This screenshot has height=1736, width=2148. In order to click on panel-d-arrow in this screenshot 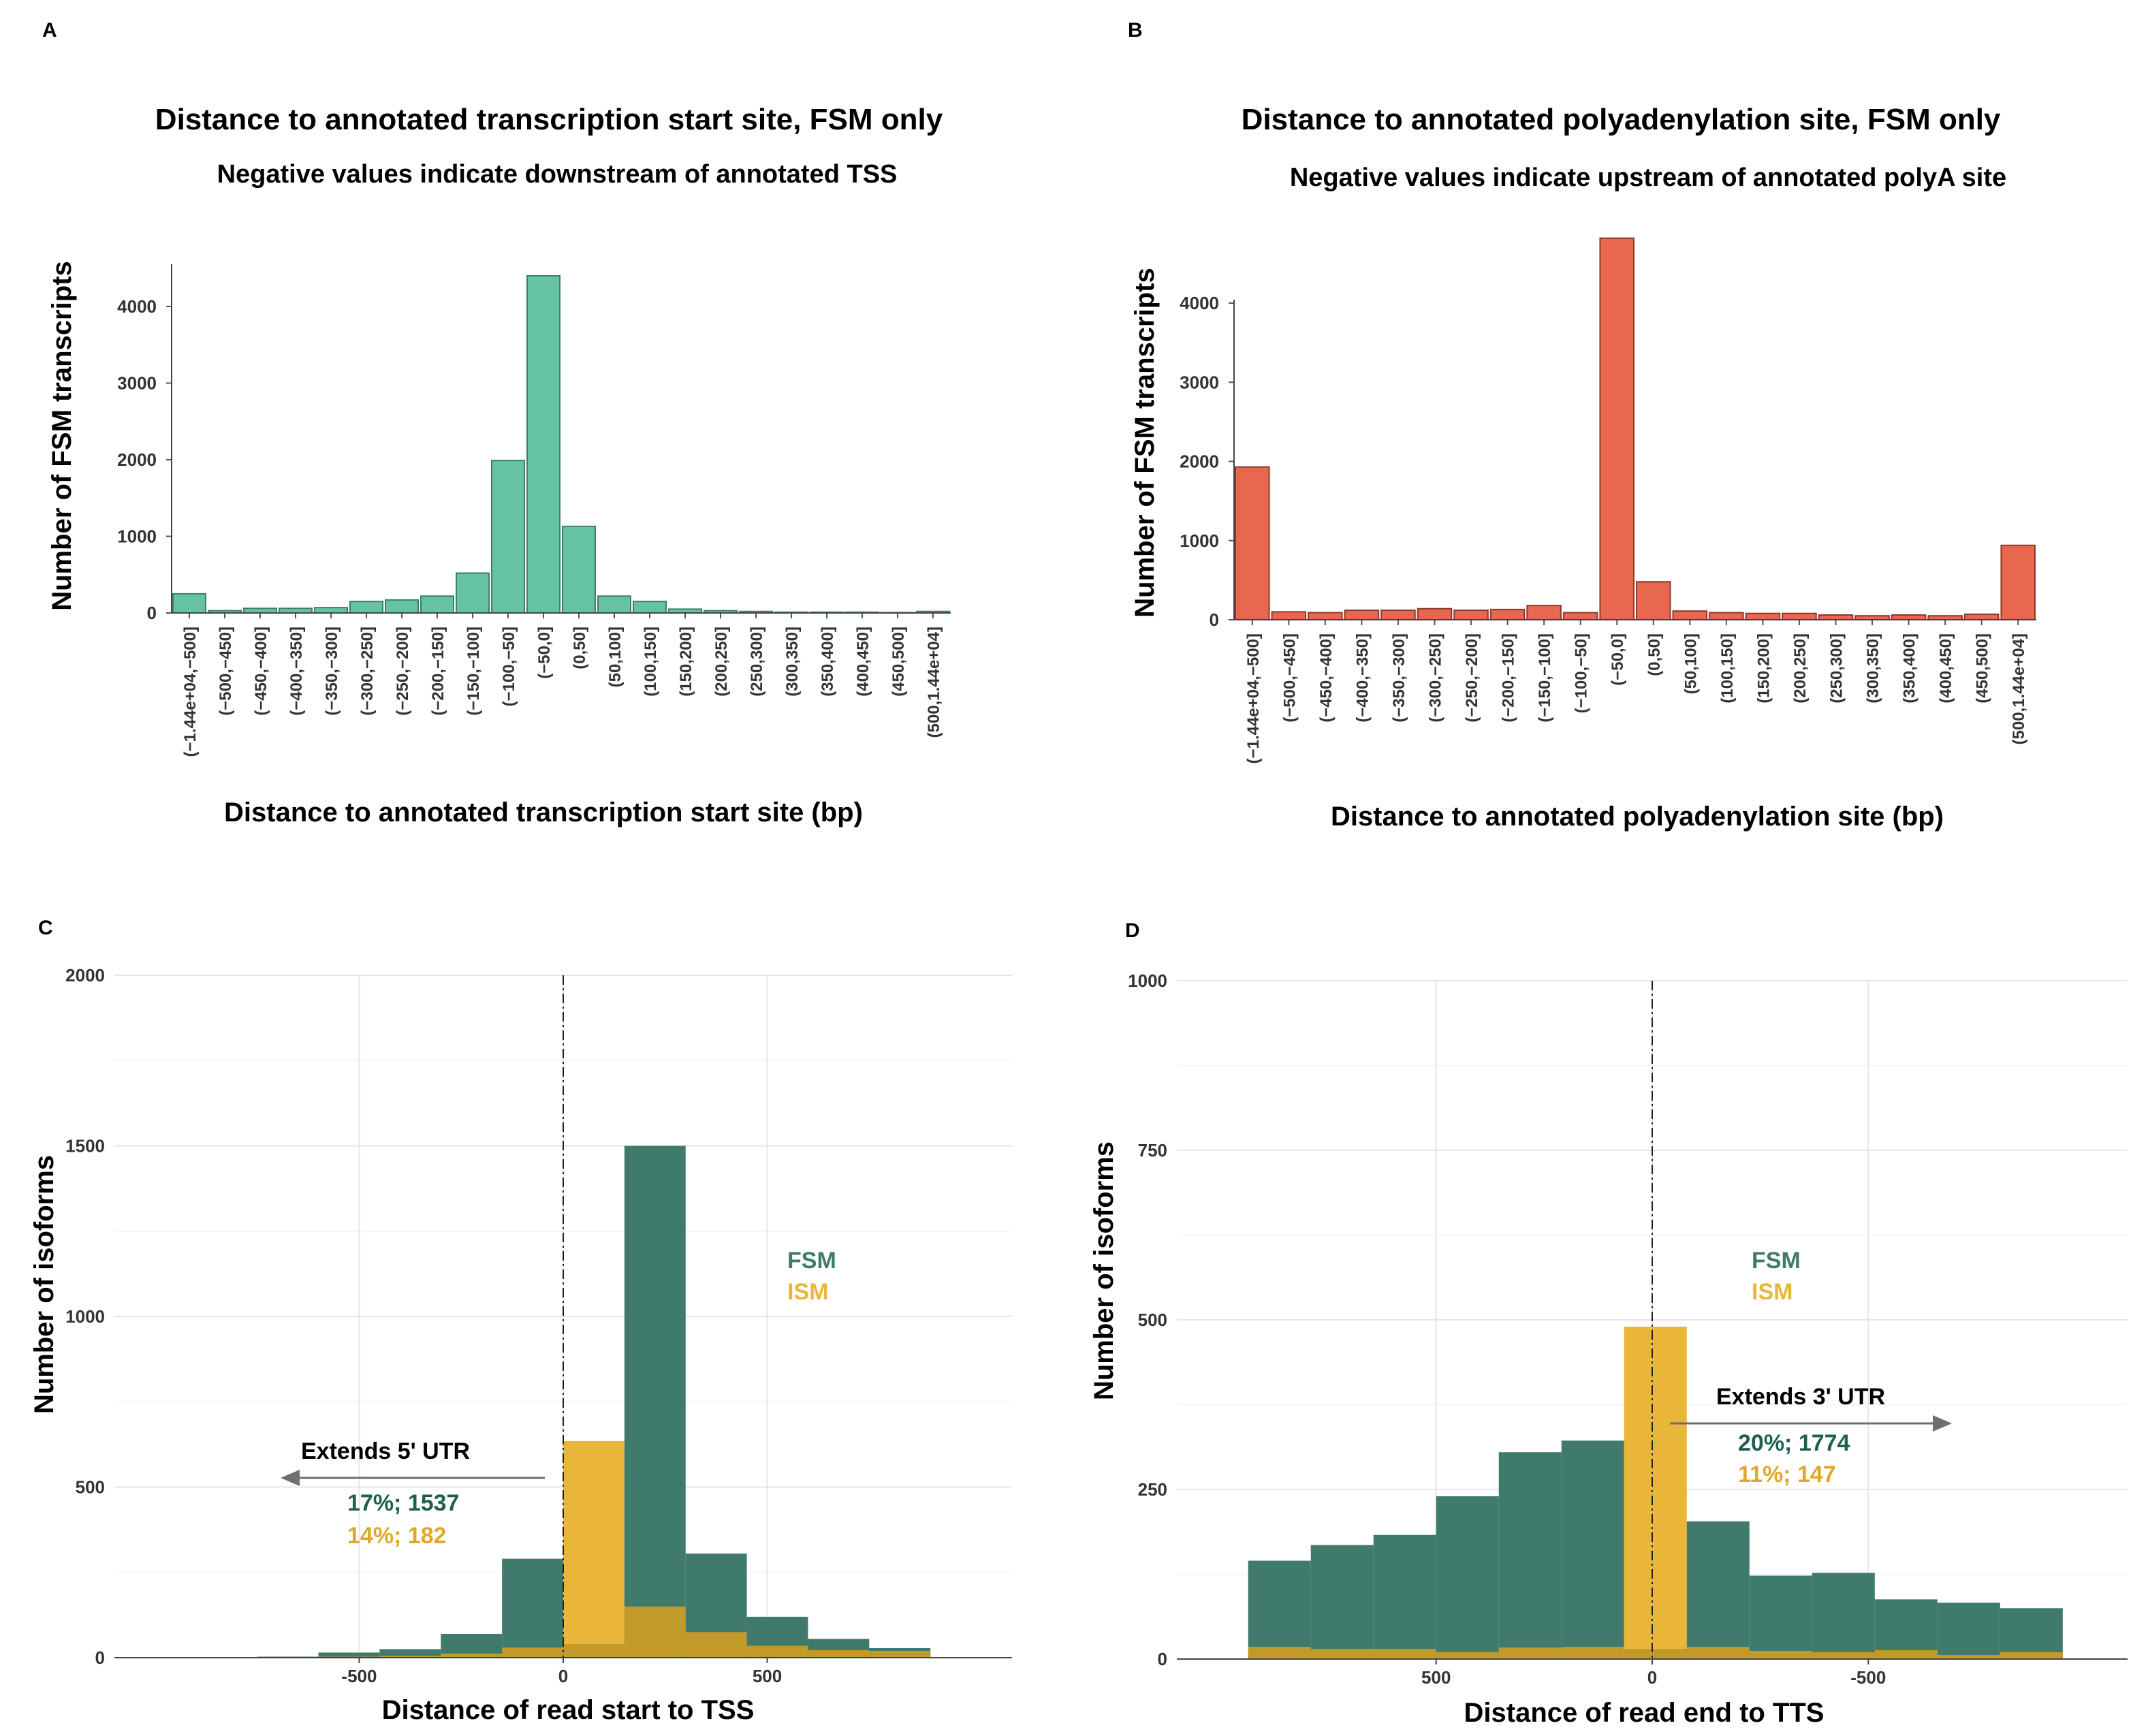, I will do `click(1811, 1424)`.